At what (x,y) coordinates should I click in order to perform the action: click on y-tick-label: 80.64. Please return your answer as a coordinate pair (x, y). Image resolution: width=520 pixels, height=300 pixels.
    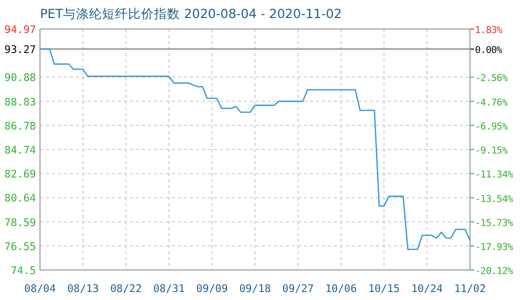
    Looking at the image, I should click on (20, 198).